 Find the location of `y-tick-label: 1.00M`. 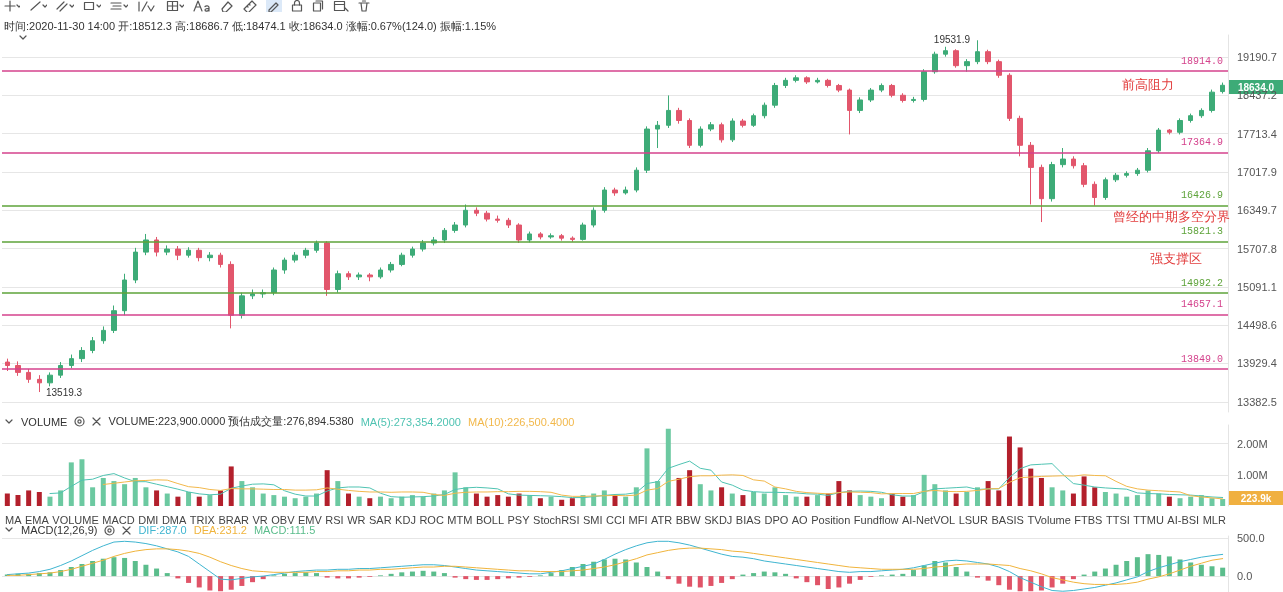

y-tick-label: 1.00M is located at coordinates (1252, 474).